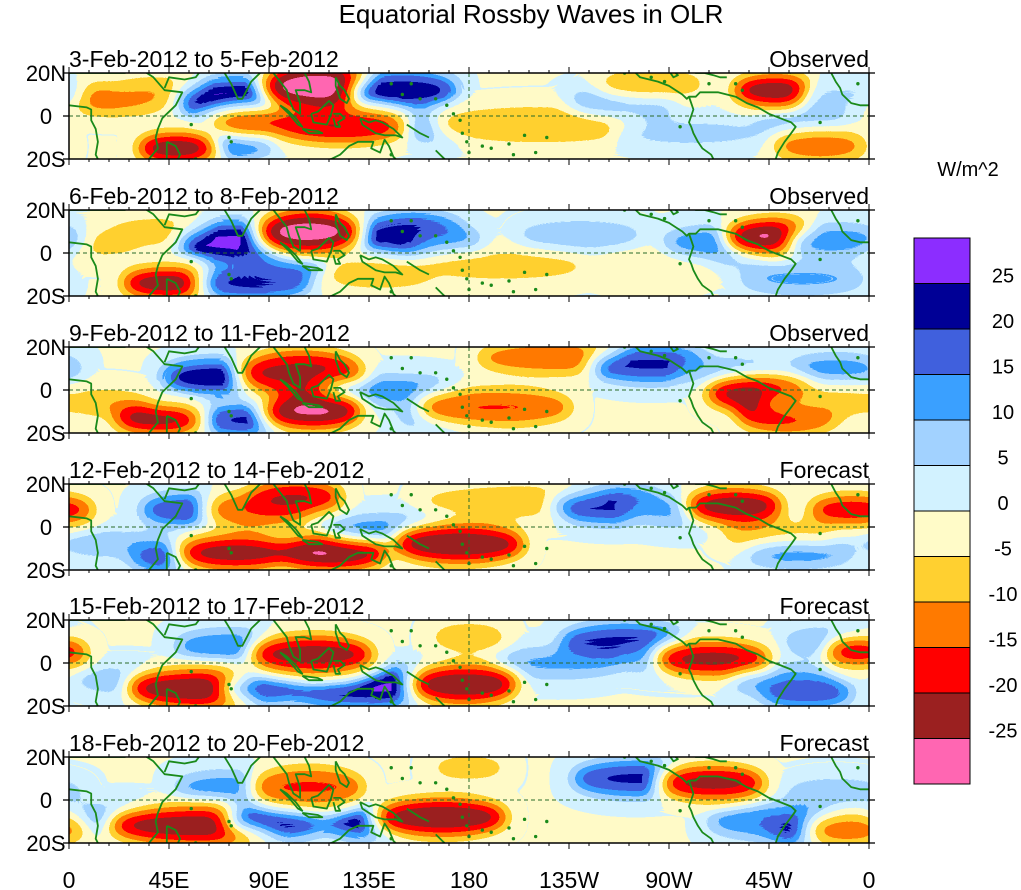 Image resolution: width=1021 pixels, height=890 pixels. Describe the element at coordinates (45, 706) in the screenshot. I see `y-tick-label: 20S` at that location.